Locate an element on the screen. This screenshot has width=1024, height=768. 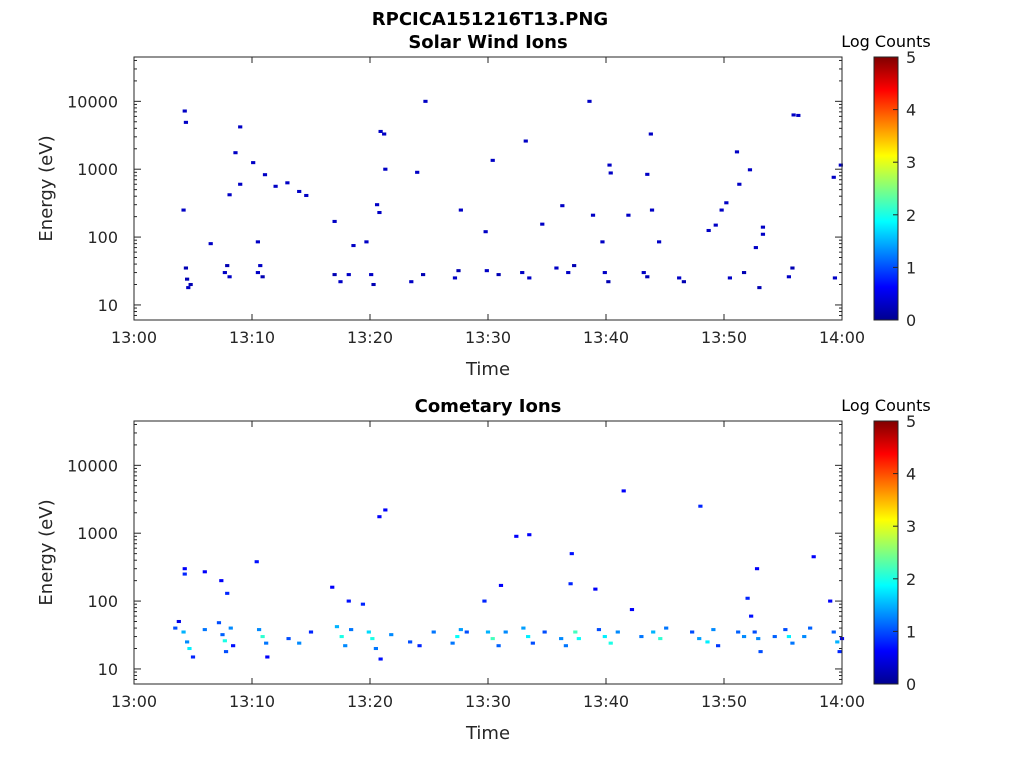
x-tick-label: 13:20 is located at coordinates (370, 701).